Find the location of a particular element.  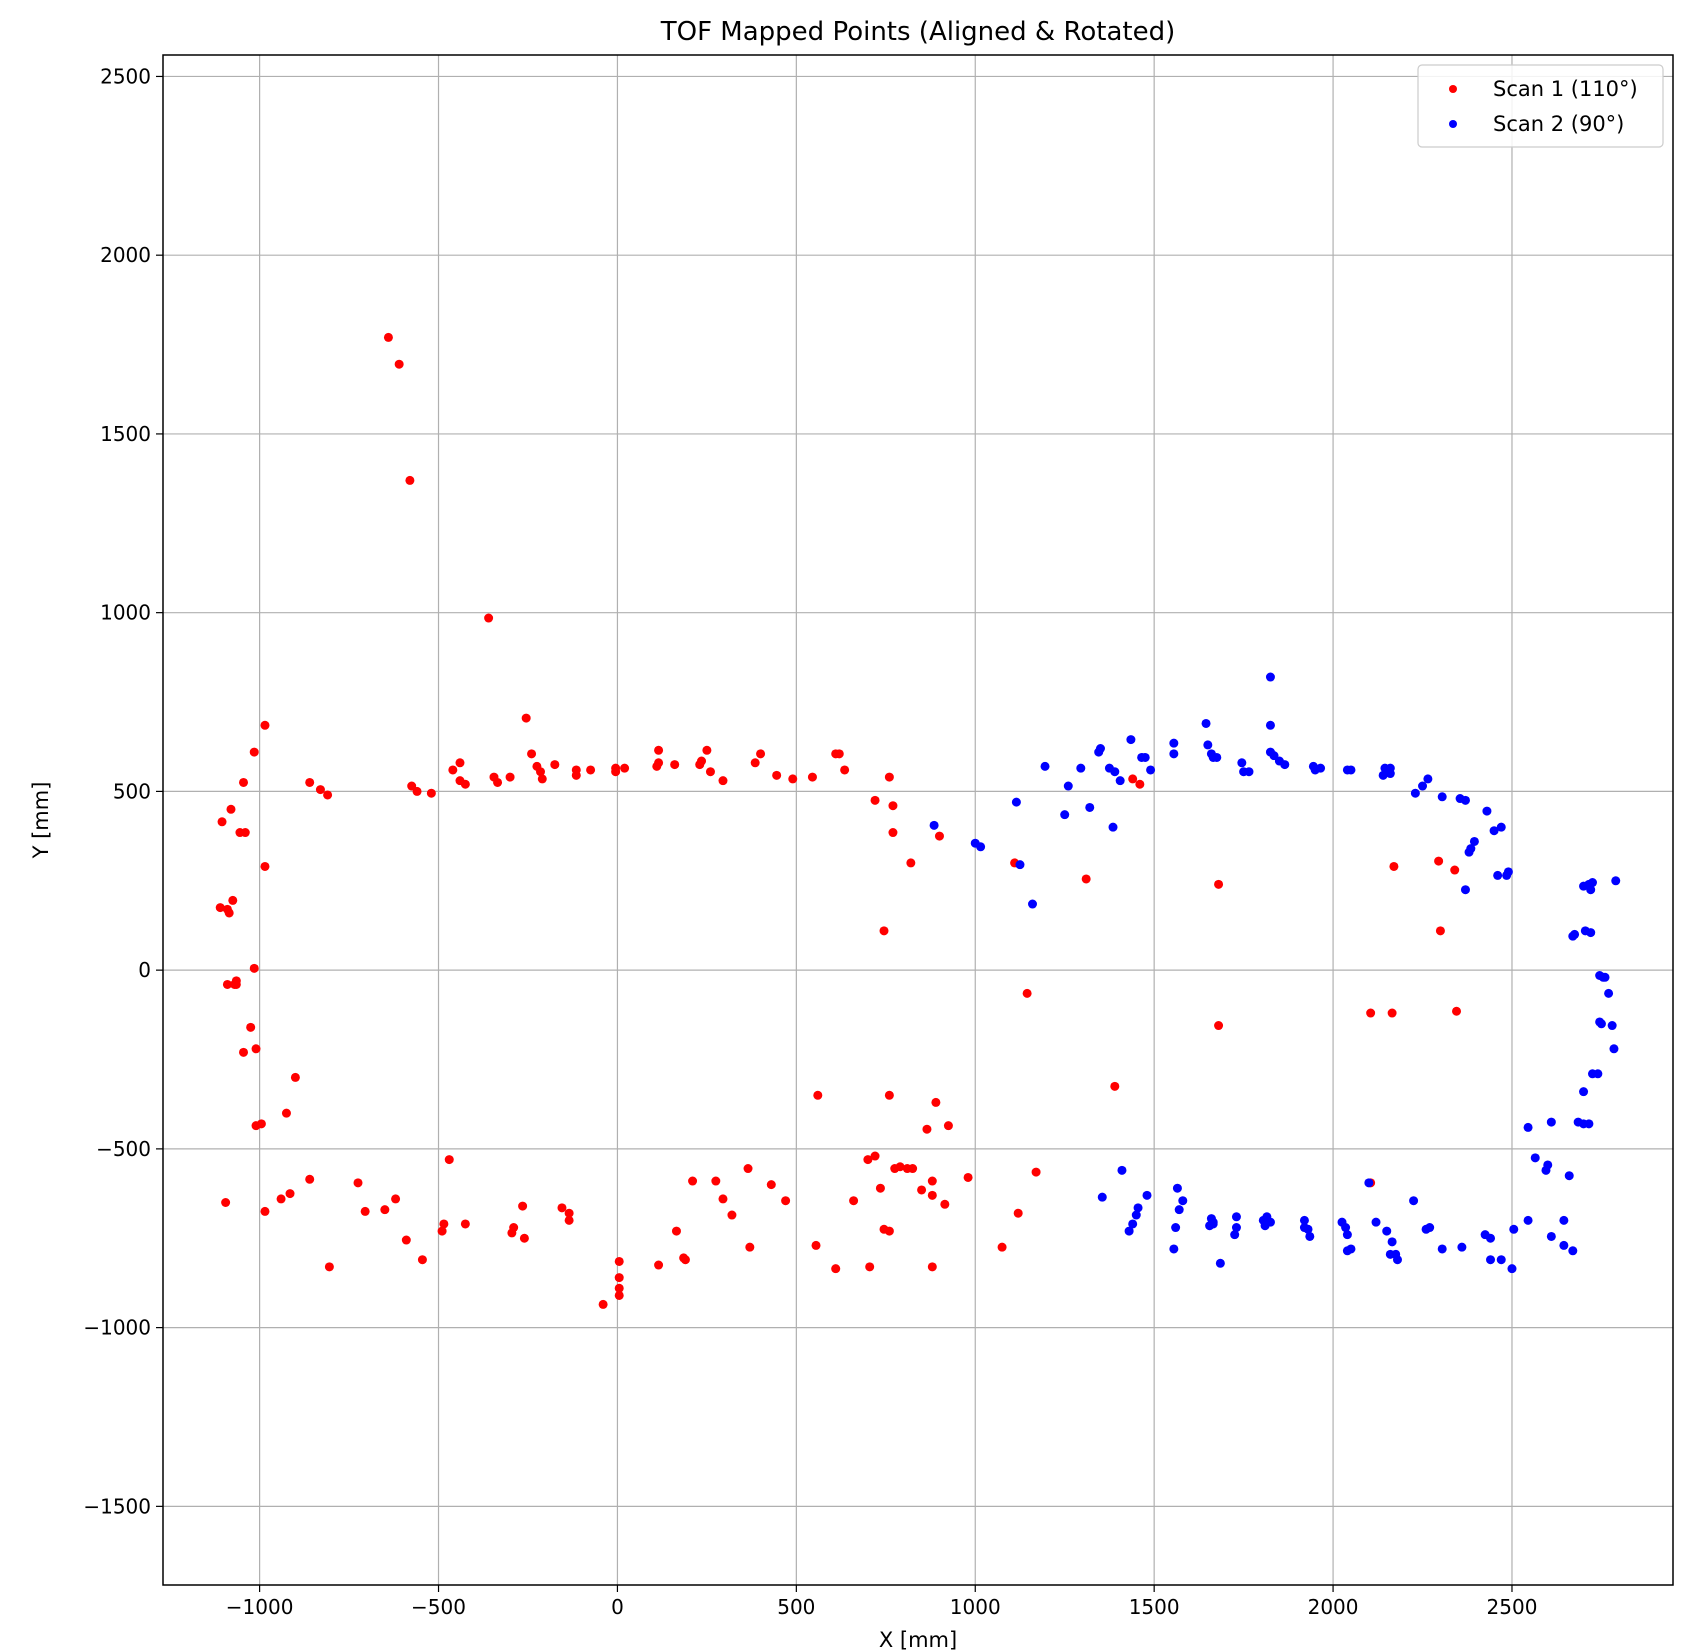

x-axis-label: X [mm] is located at coordinates (918, 1639).